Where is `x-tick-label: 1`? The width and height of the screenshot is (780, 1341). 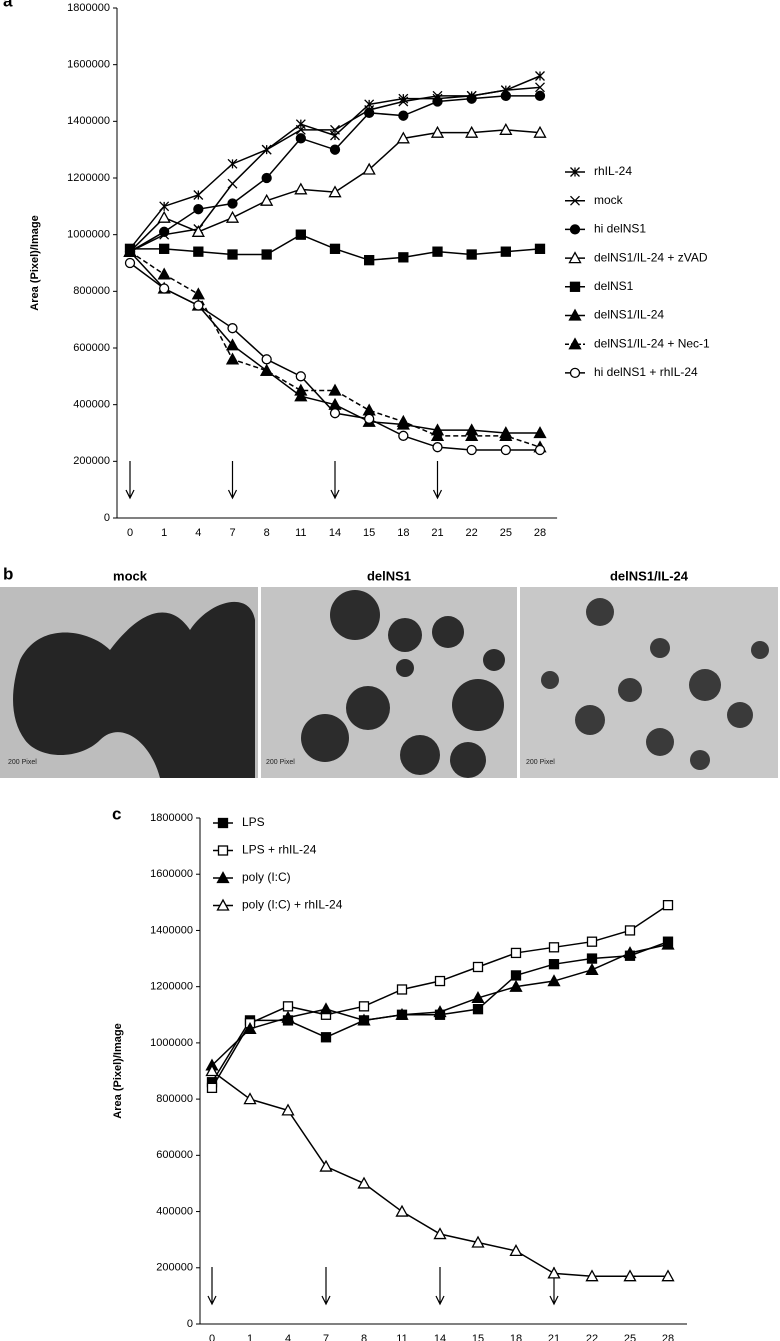 x-tick-label: 1 is located at coordinates (164, 533).